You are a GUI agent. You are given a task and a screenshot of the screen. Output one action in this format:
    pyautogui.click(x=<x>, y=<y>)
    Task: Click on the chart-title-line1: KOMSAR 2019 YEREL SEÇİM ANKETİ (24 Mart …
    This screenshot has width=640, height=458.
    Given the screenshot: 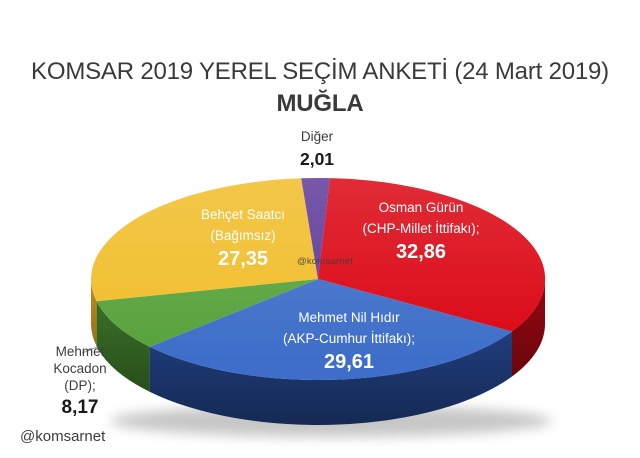 What is the action you would take?
    pyautogui.click(x=320, y=71)
    